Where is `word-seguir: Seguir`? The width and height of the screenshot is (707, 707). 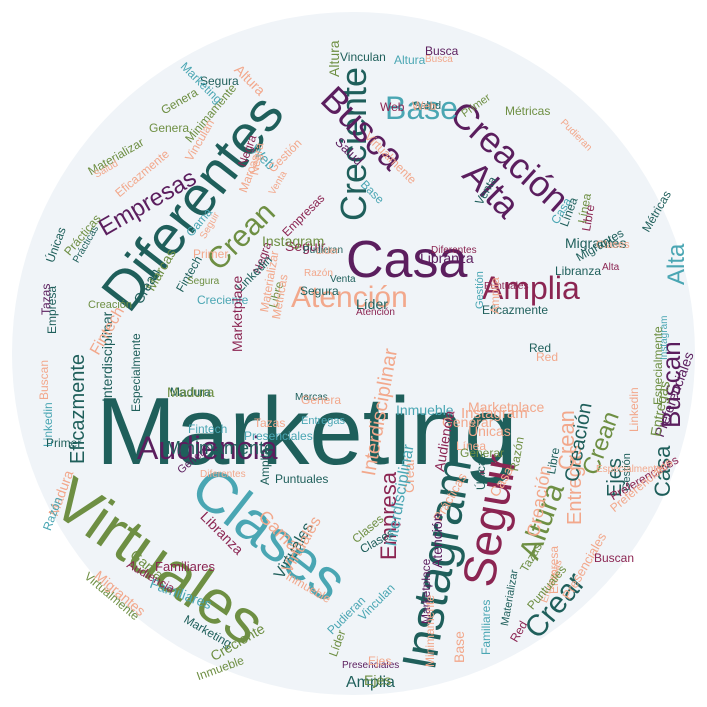
word-seguir: Seguir is located at coordinates (305, 246).